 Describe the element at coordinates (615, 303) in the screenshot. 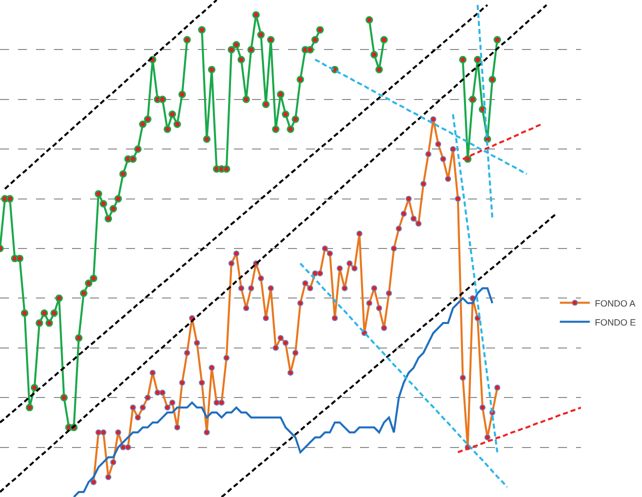

I see `legend-label: FONDO A` at that location.